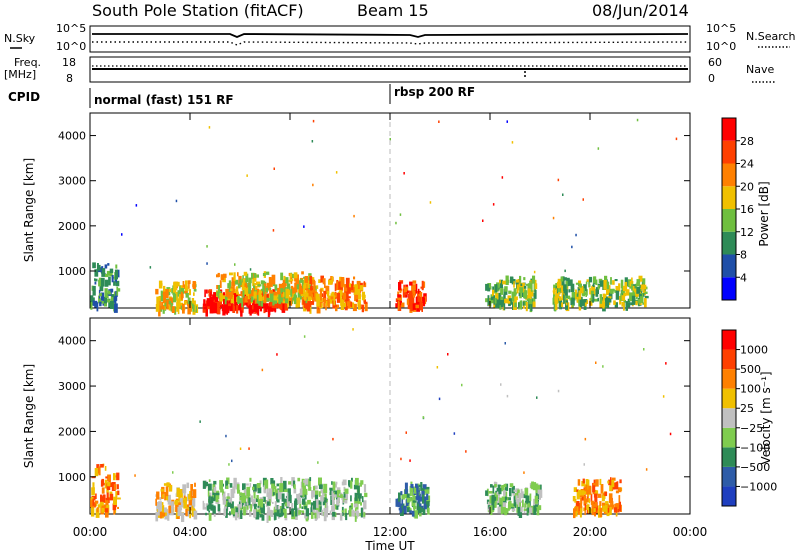 The width and height of the screenshot is (800, 554). I want to click on nsky-label: N.Sky, so click(20, 38).